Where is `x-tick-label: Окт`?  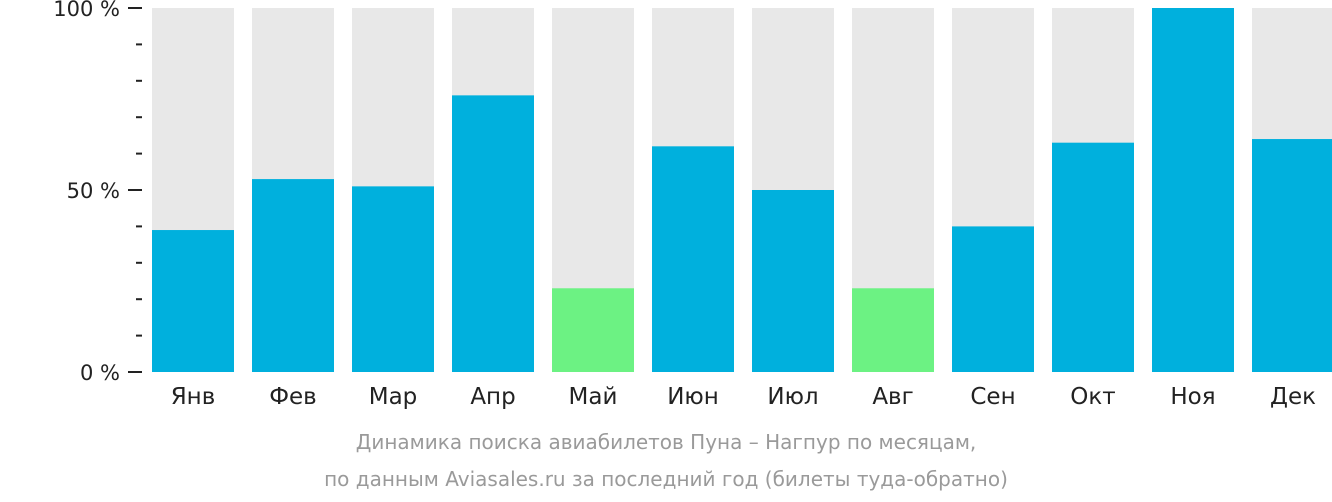
x-tick-label: Окт is located at coordinates (1092, 397).